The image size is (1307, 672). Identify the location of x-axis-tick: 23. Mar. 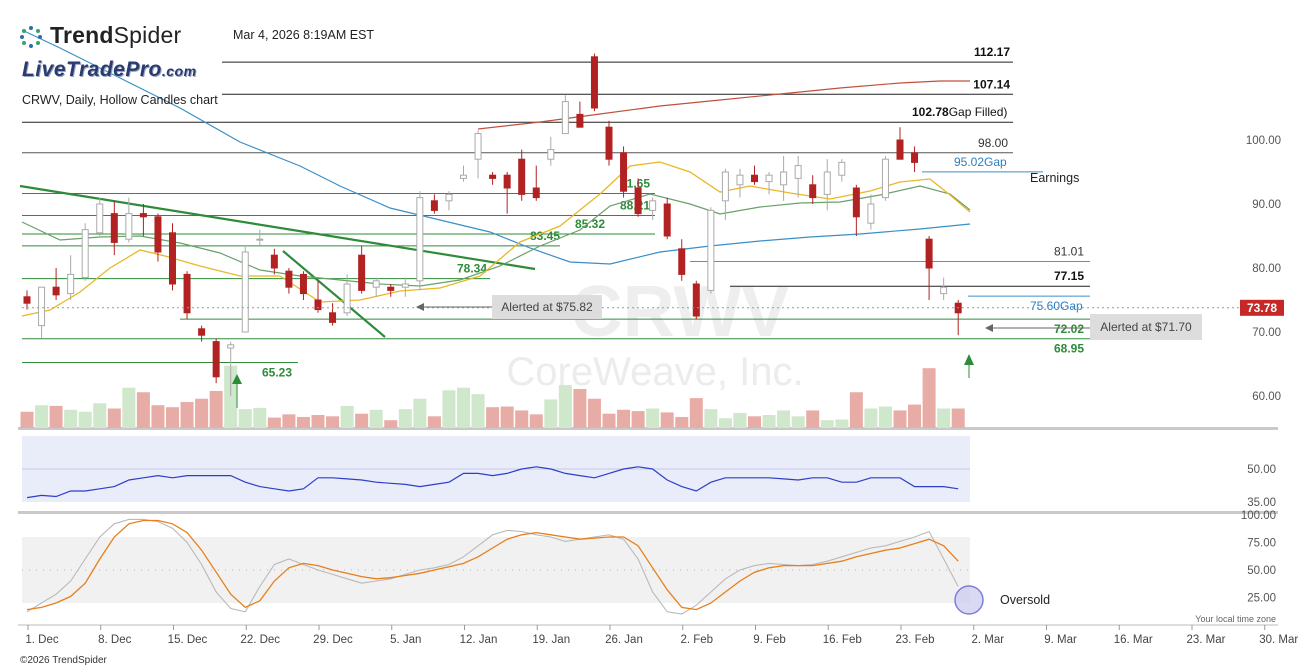
(1206, 640).